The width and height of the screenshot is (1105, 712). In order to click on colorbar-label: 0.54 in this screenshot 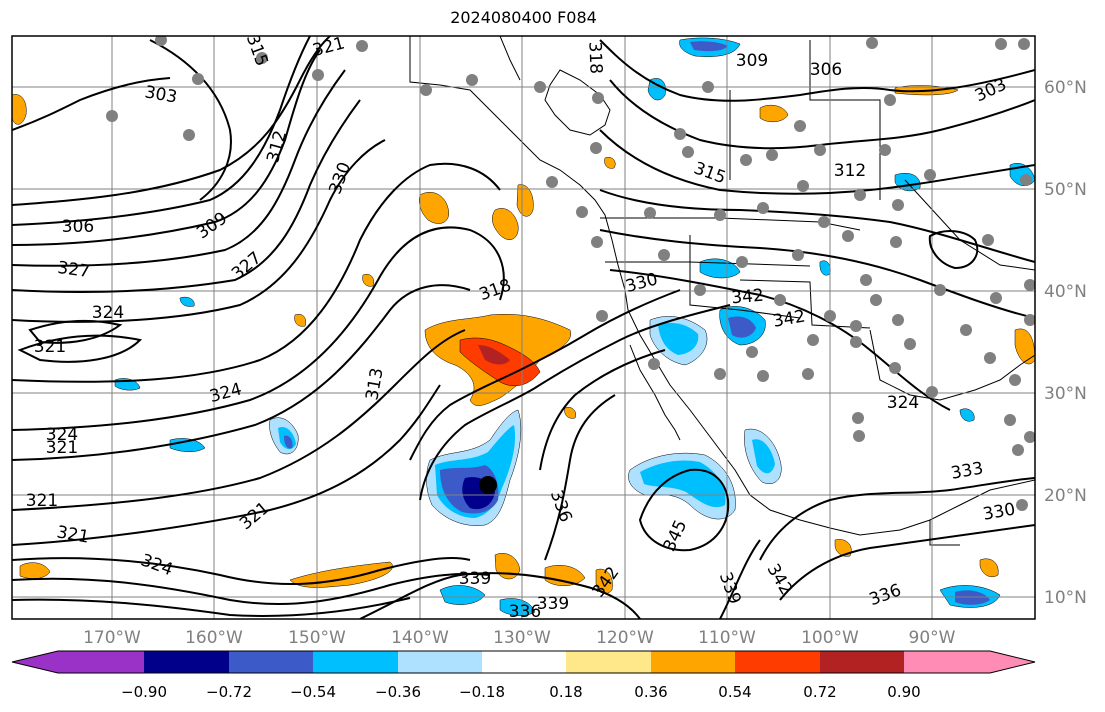, I will do `click(734, 692)`.